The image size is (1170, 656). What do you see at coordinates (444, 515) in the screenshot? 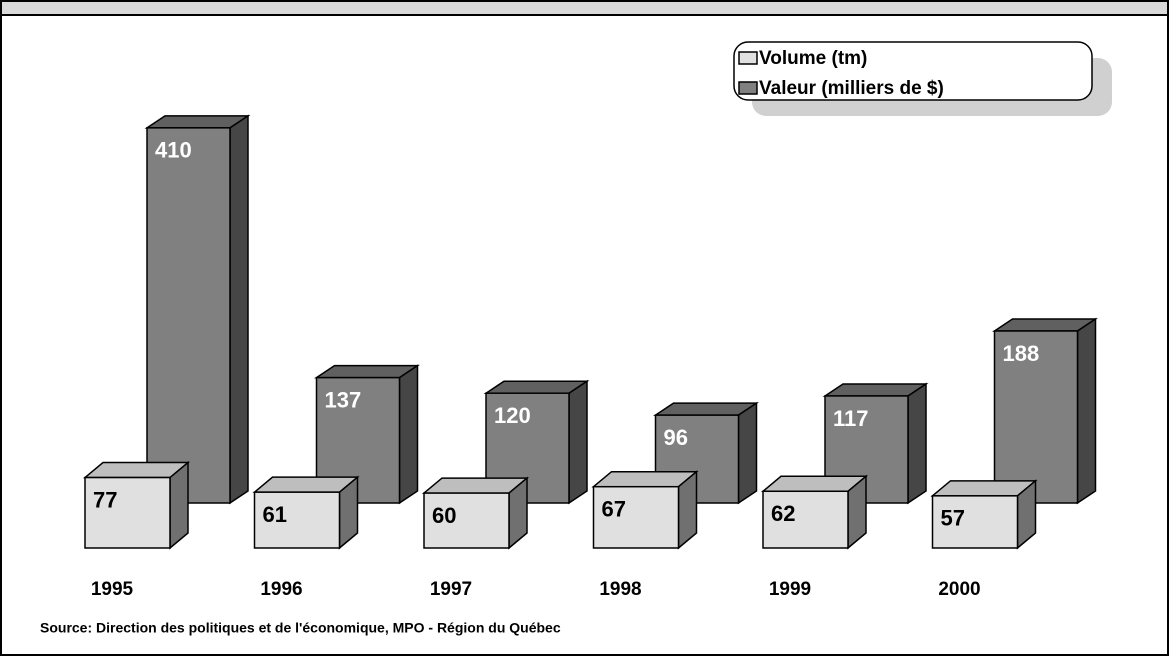
I see `data-label: 60` at bounding box center [444, 515].